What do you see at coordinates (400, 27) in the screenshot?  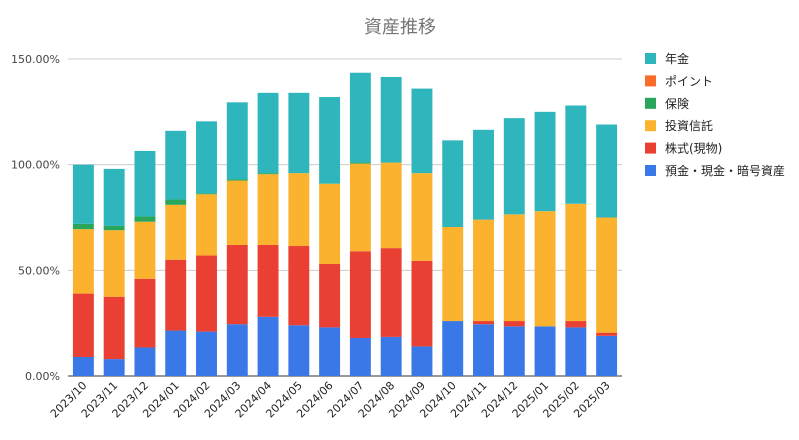 I see `chart-title: 資産推移` at bounding box center [400, 27].